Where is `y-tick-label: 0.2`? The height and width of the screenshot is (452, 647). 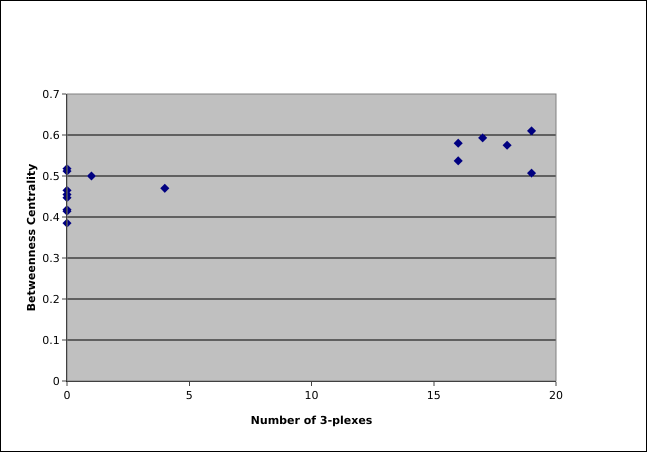 y-tick-label: 0.2 is located at coordinates (51, 299).